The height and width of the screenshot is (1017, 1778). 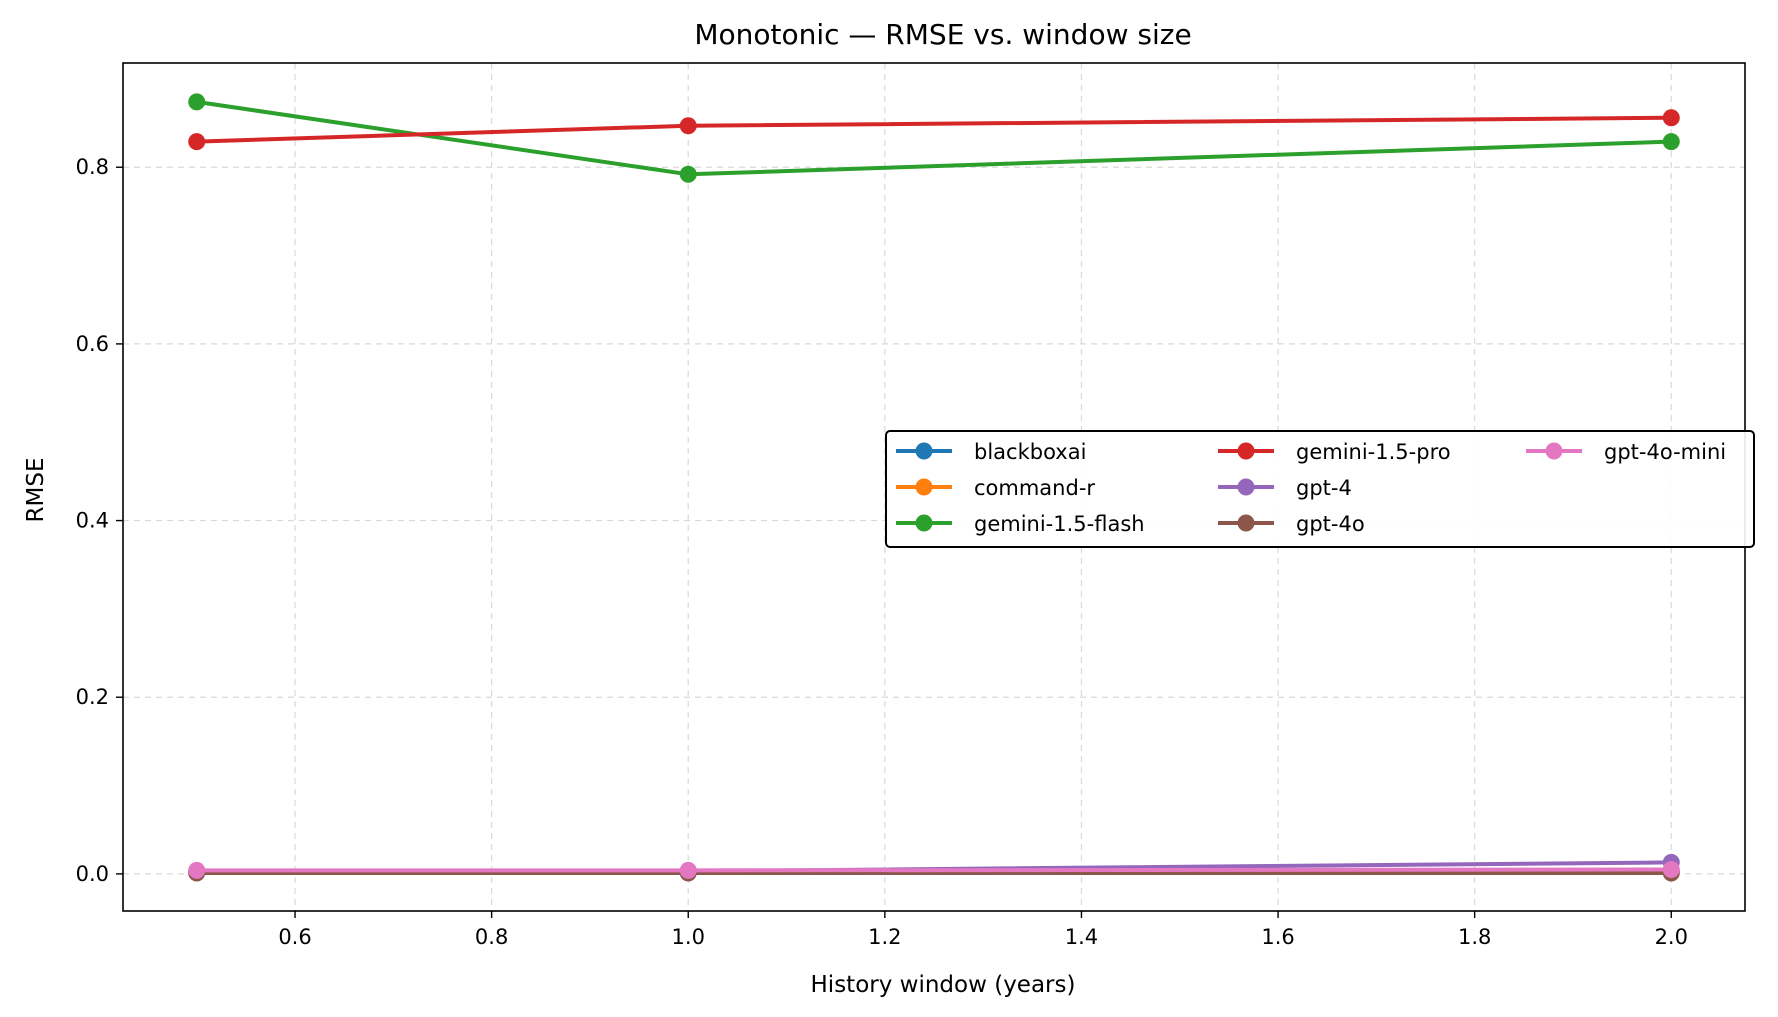 I want to click on legend-label: gpt-4o, so click(x=1330, y=524).